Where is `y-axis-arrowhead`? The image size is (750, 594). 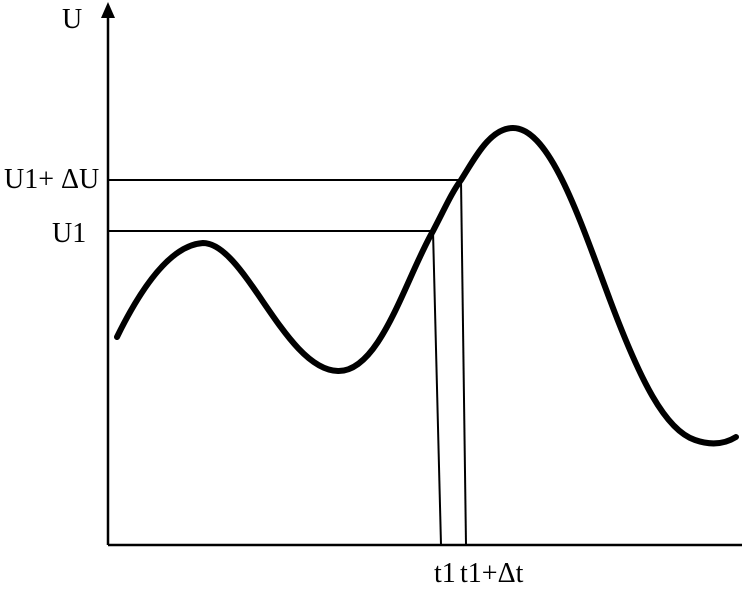 y-axis-arrowhead is located at coordinates (108, 10).